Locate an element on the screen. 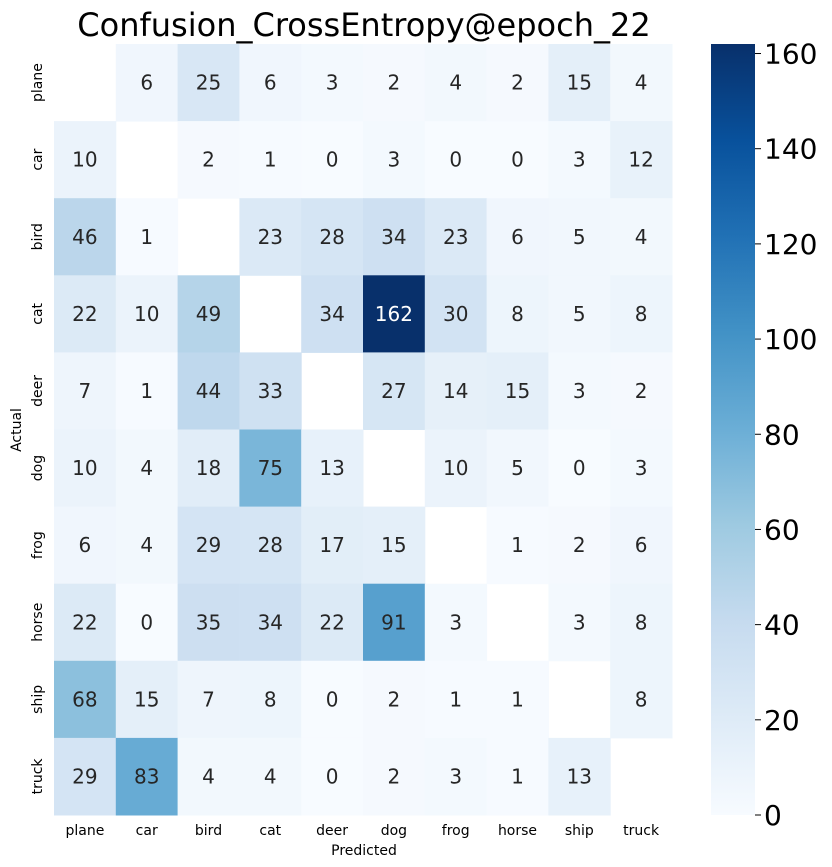 The image size is (832, 867). cell-value-label: 162 is located at coordinates (394, 314).